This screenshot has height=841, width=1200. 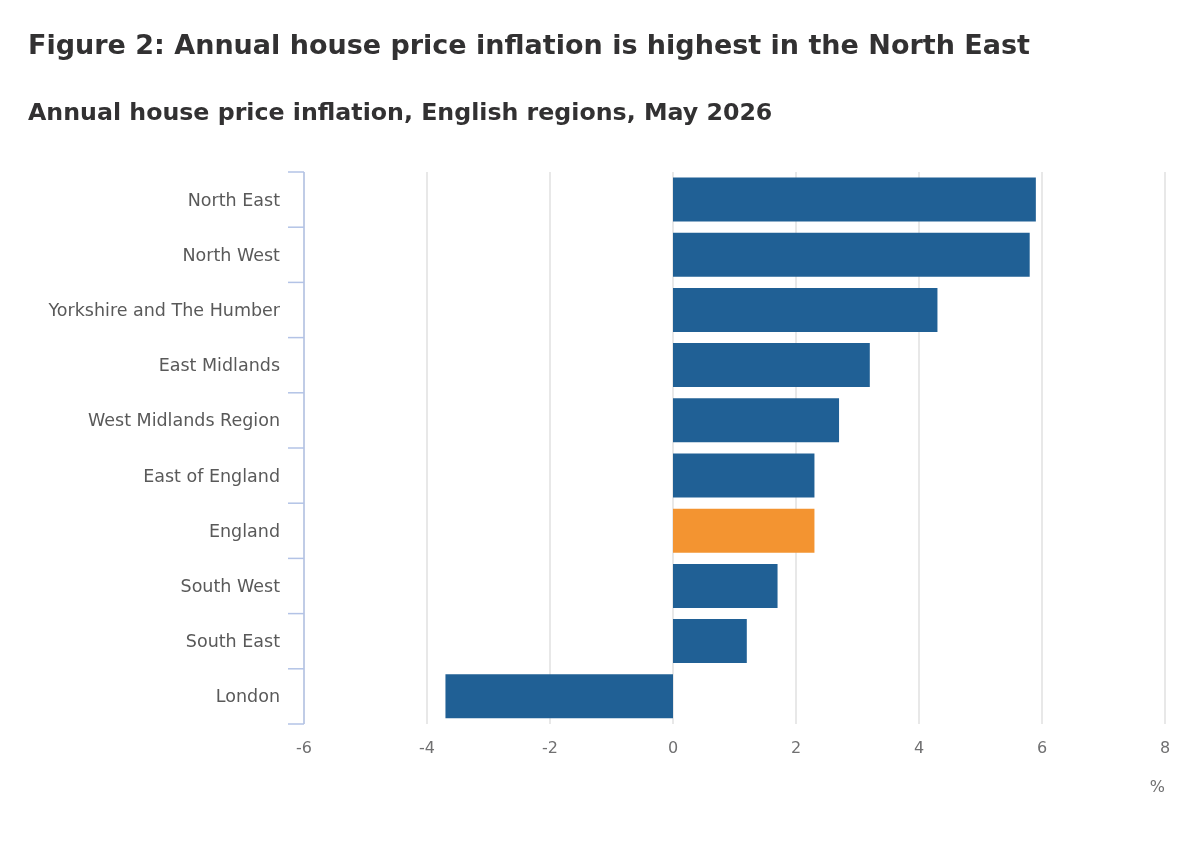 What do you see at coordinates (550, 748) in the screenshot?
I see `x-tick-label: -2` at bounding box center [550, 748].